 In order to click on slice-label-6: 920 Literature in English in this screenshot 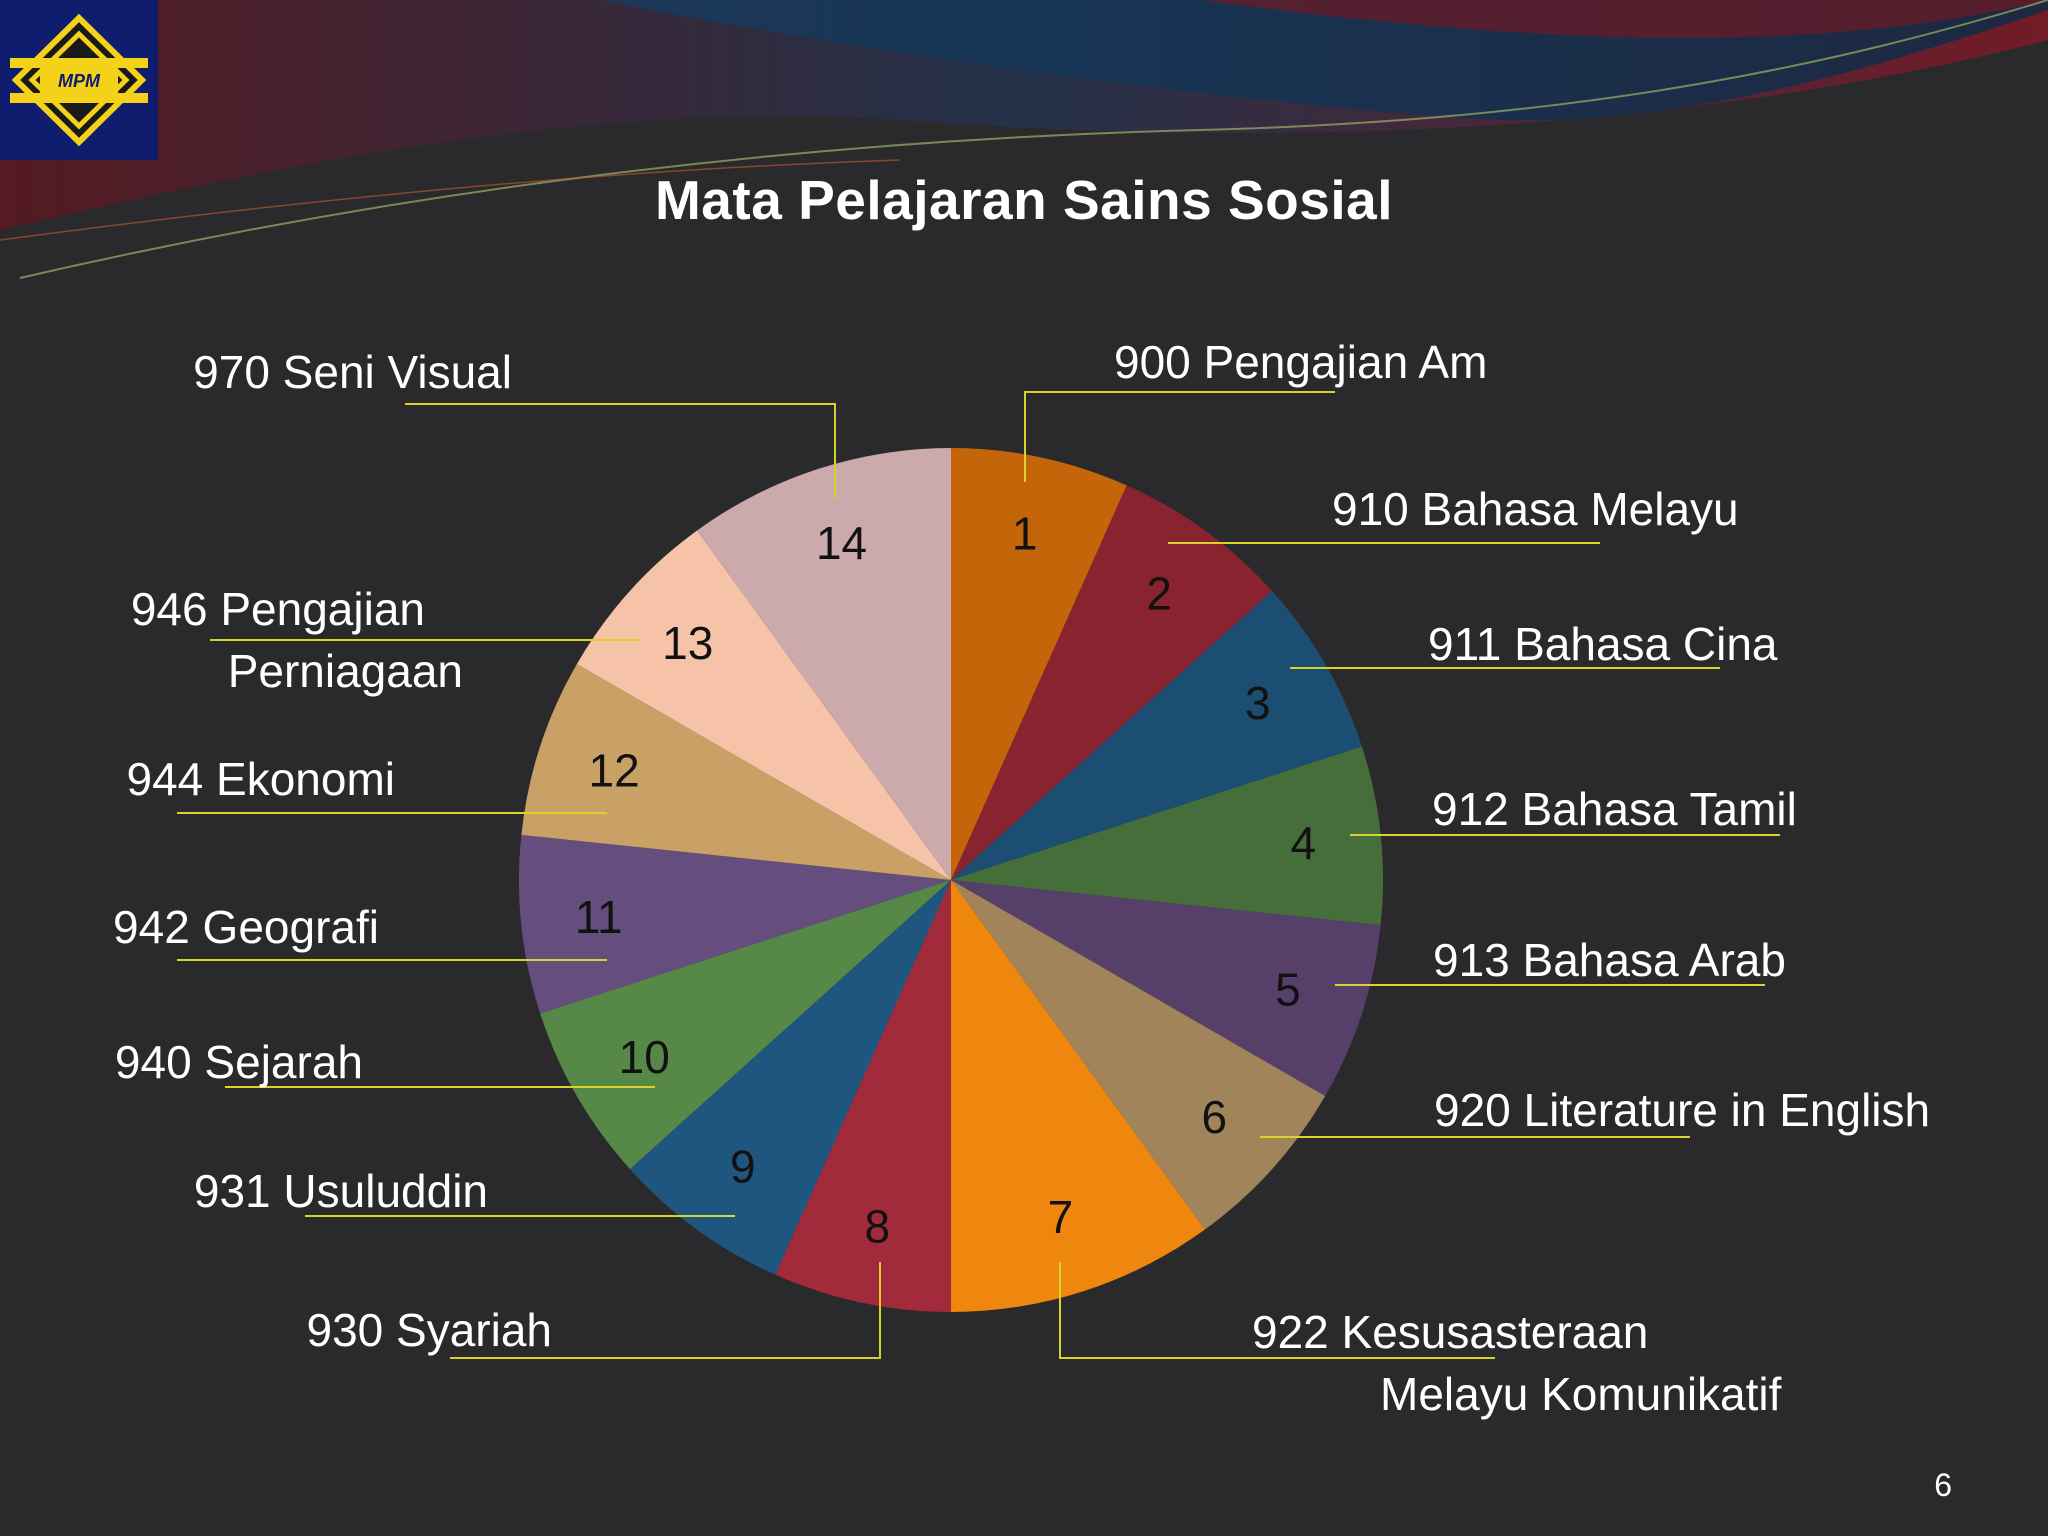, I will do `click(1682, 1110)`.